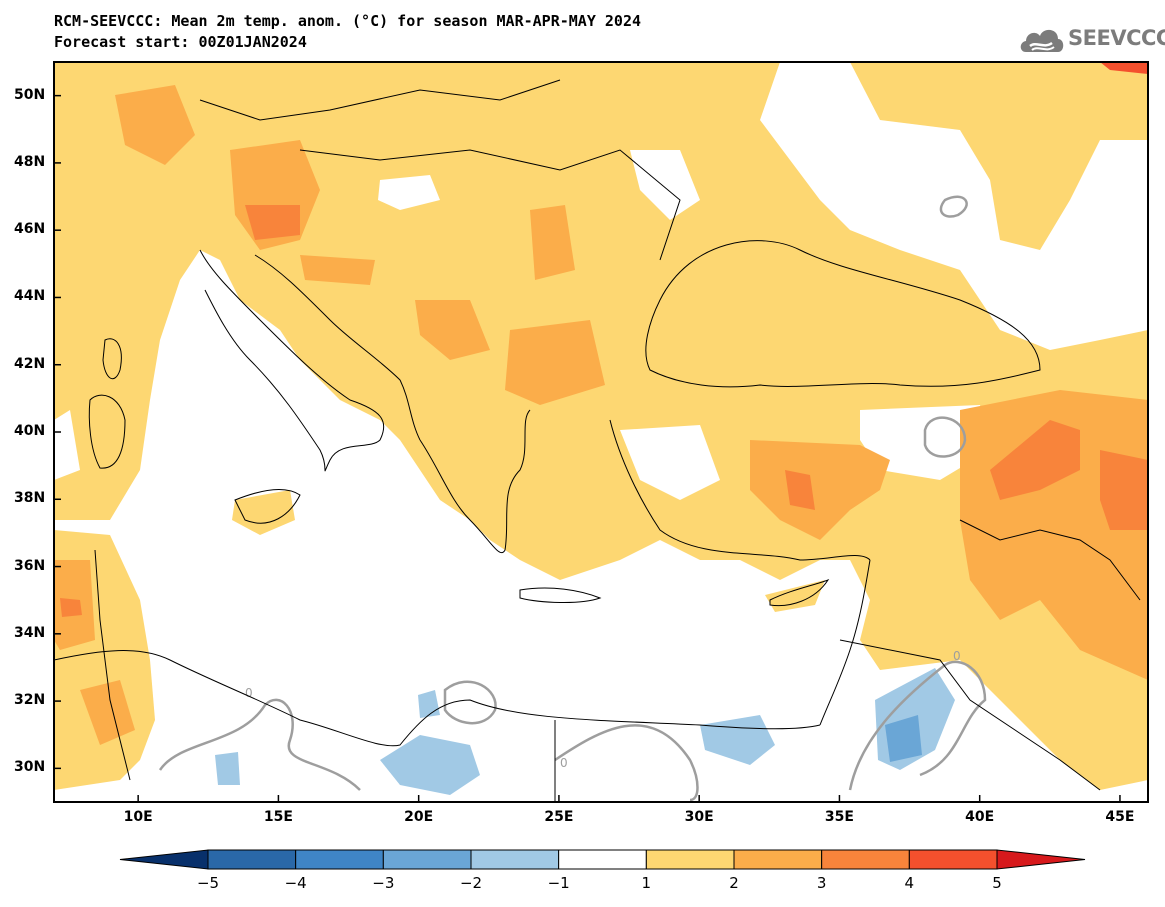  Describe the element at coordinates (471, 883) in the screenshot. I see `colorbar-label: −2` at that location.